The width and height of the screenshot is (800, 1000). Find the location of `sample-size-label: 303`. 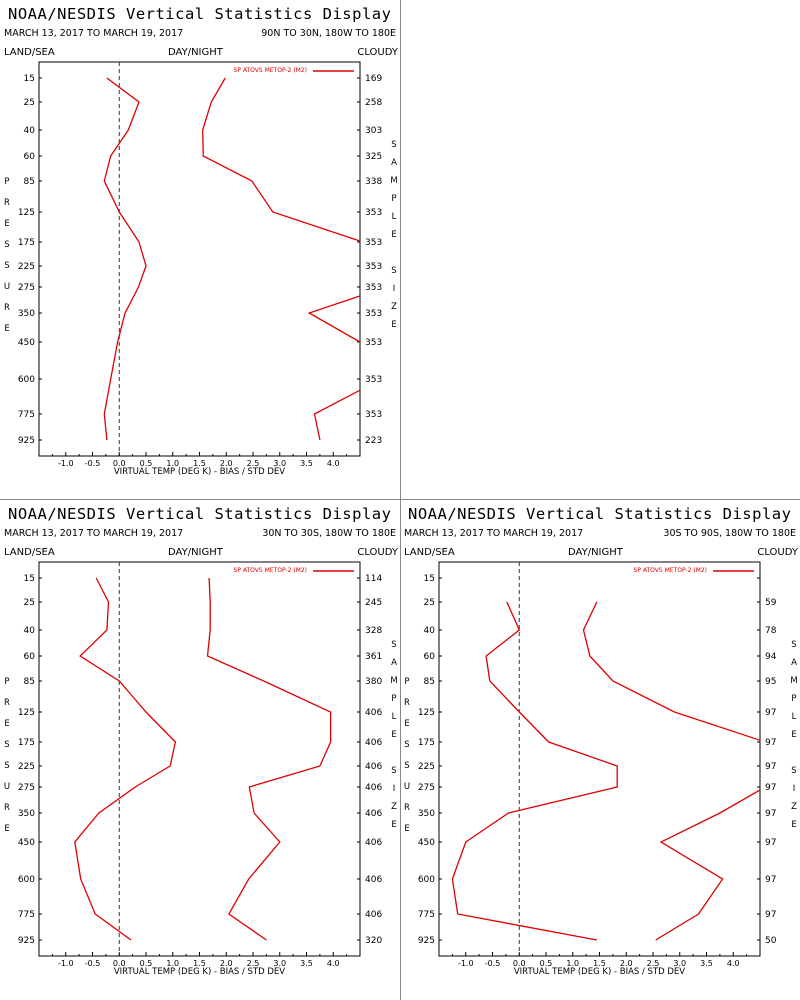

sample-size-label: 303 is located at coordinates (373, 131).